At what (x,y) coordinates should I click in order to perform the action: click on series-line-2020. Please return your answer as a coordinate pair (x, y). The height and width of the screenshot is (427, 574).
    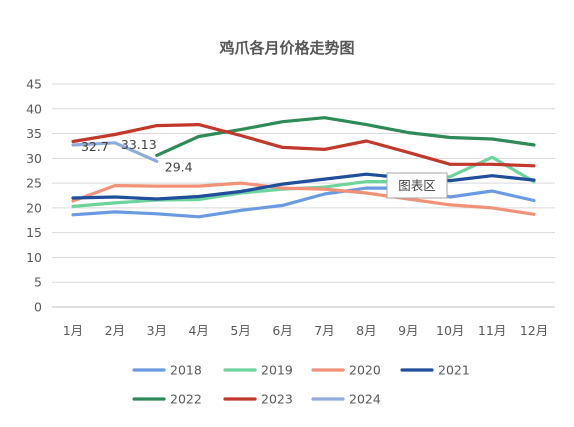
    Looking at the image, I should click on (303, 198).